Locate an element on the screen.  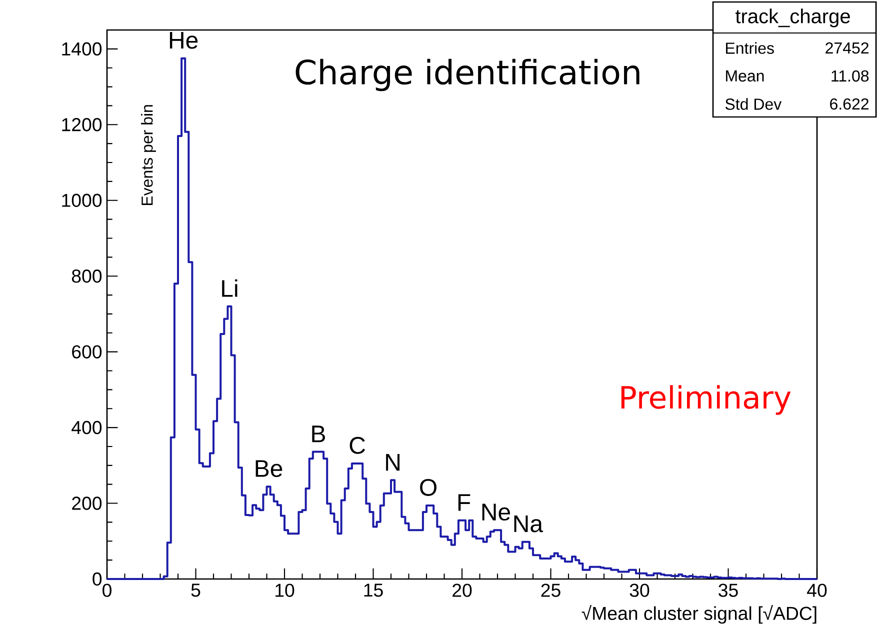
x-tick-label: 10 is located at coordinates (285, 590).